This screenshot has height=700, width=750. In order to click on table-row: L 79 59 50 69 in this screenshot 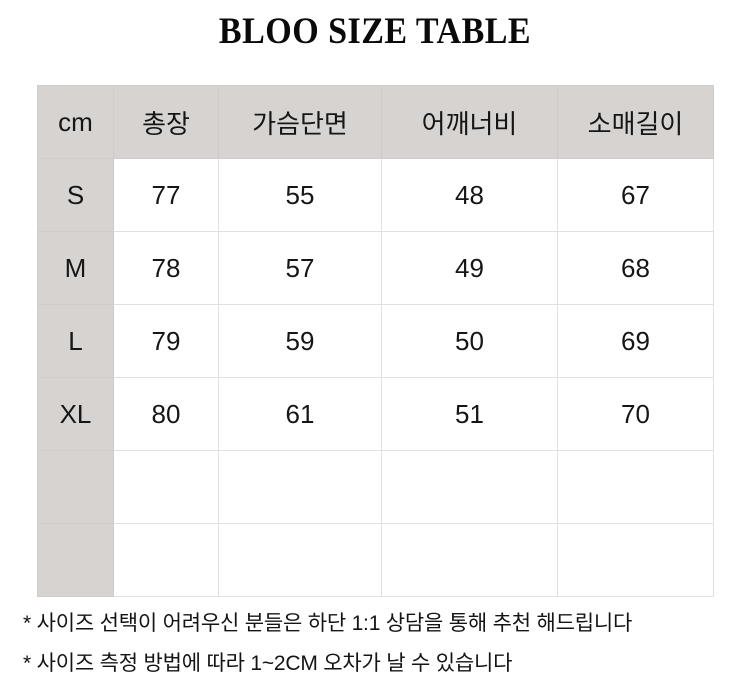, I will do `click(375, 341)`.